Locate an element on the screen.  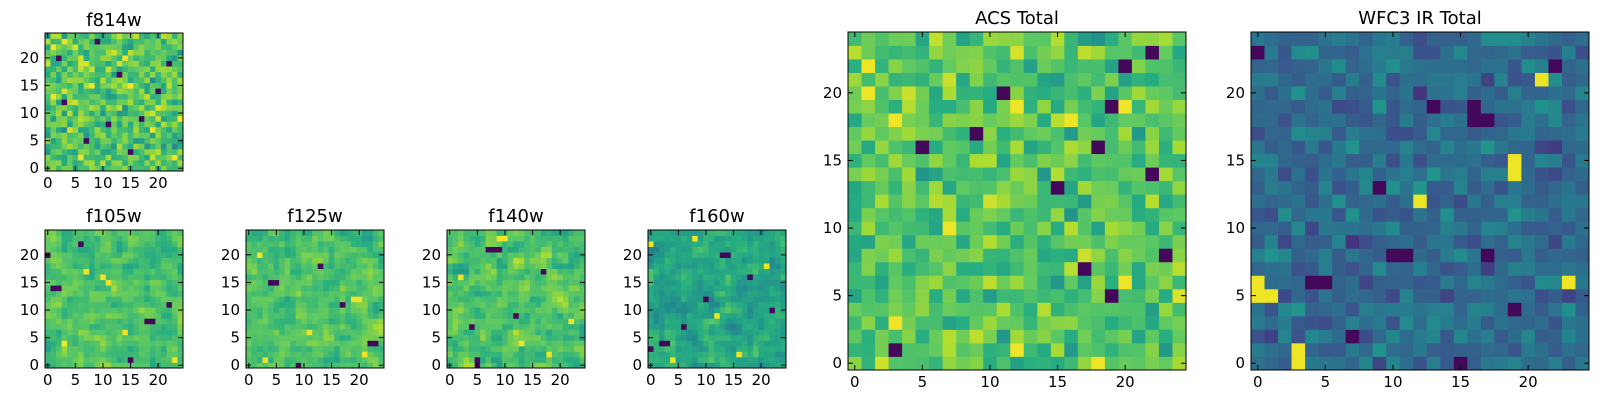
y-tick-label: 10 is located at coordinates (29, 113).